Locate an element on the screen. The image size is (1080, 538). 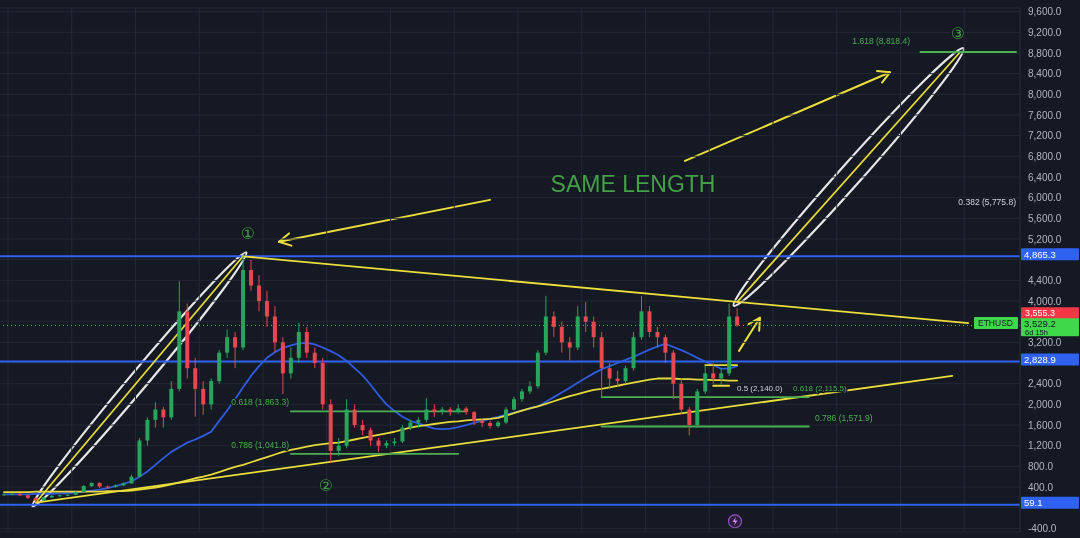
y-tick-label: 400.0 is located at coordinates (1041, 487).